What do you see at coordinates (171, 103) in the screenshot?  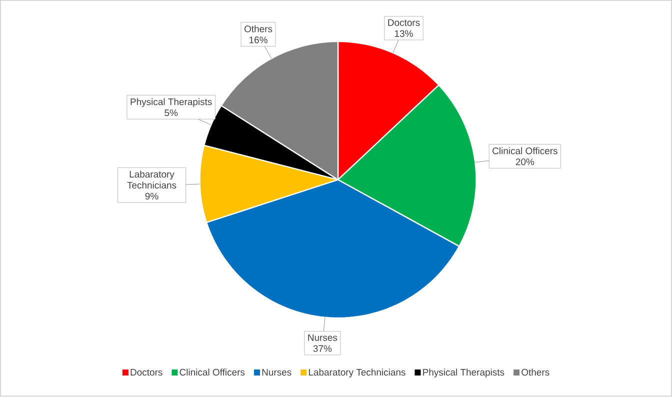 I see `slice-label: Physical Therapists` at bounding box center [171, 103].